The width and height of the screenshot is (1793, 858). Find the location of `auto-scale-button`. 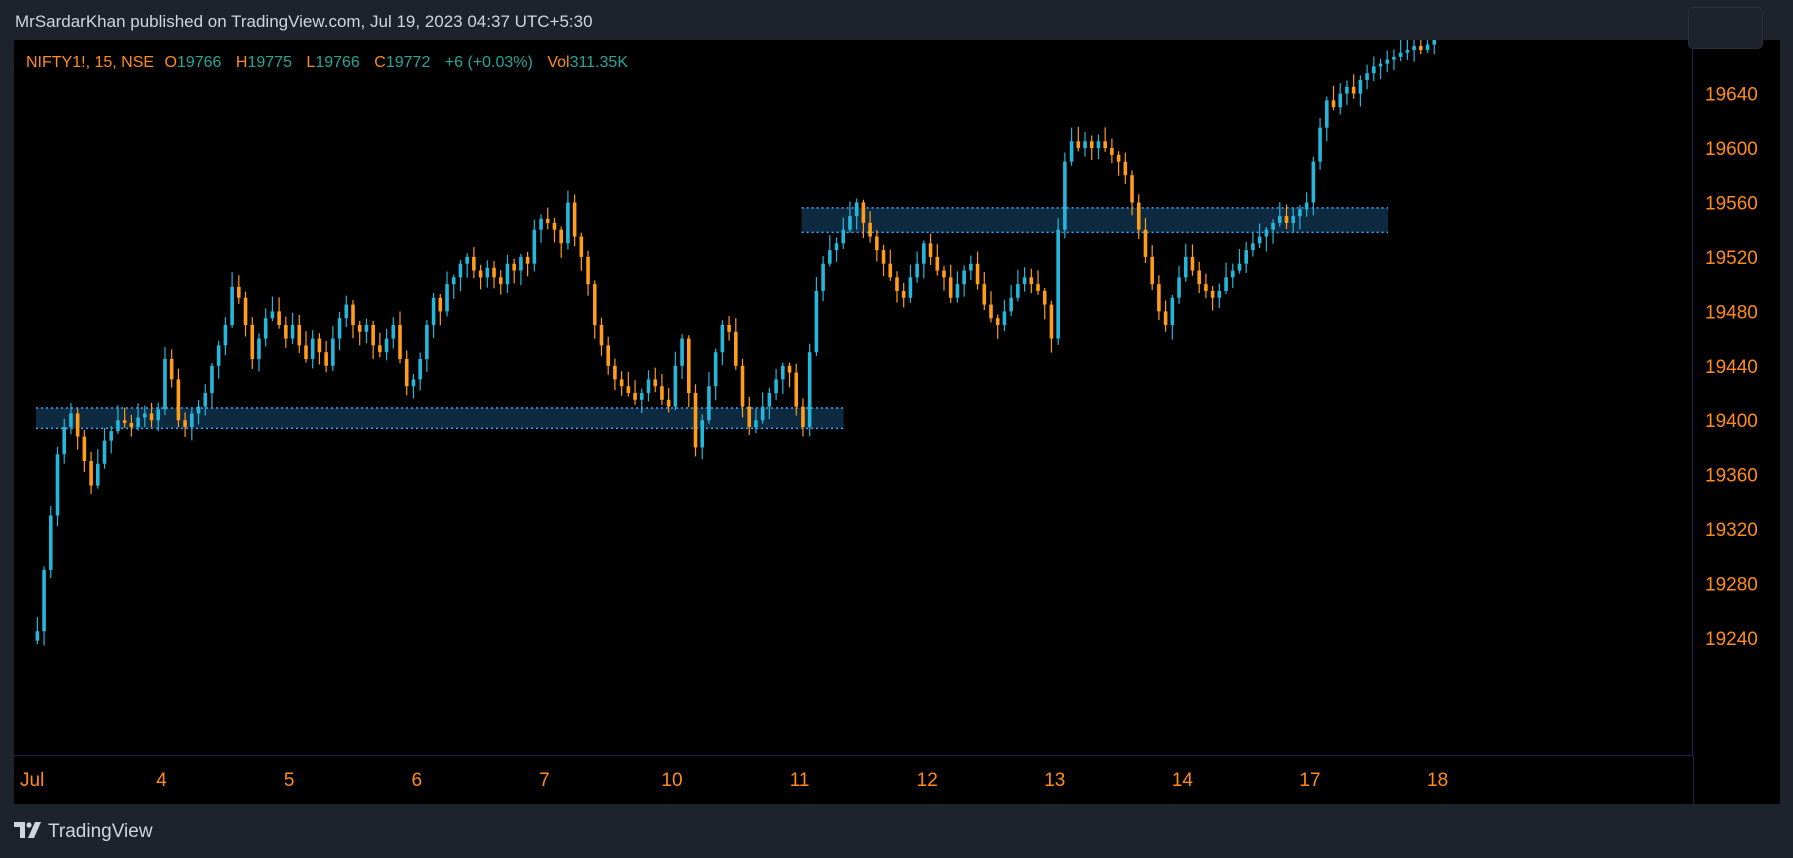

auto-scale-button is located at coordinates (1725, 28).